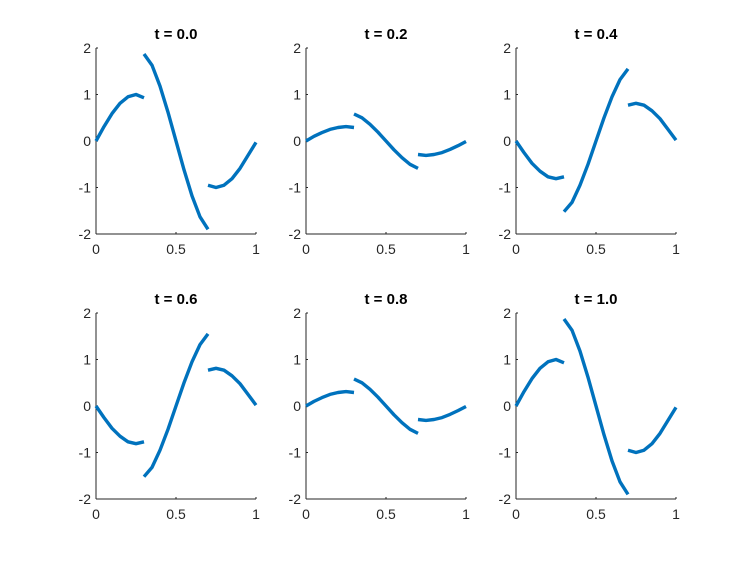 This screenshot has width=747, height=561. I want to click on subplot-title: t = 0.6, so click(176, 299).